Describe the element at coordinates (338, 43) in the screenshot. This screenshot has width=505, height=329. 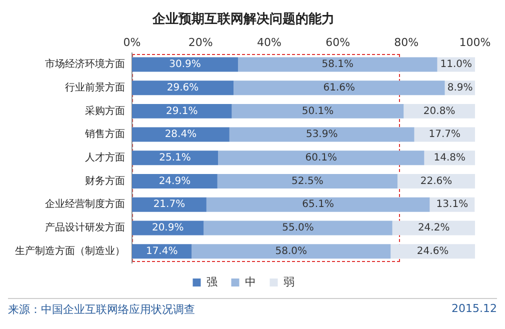
I see `x-tick-label: 60%` at that location.